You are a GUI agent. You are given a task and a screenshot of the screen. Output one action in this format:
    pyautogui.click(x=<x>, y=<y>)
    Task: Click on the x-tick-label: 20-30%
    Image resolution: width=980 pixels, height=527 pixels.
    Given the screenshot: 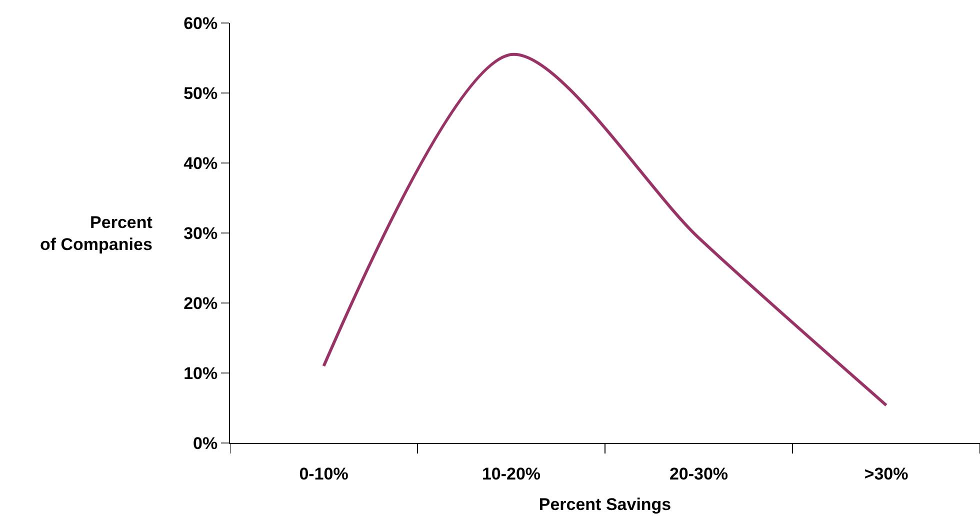 What is the action you would take?
    pyautogui.click(x=698, y=474)
    